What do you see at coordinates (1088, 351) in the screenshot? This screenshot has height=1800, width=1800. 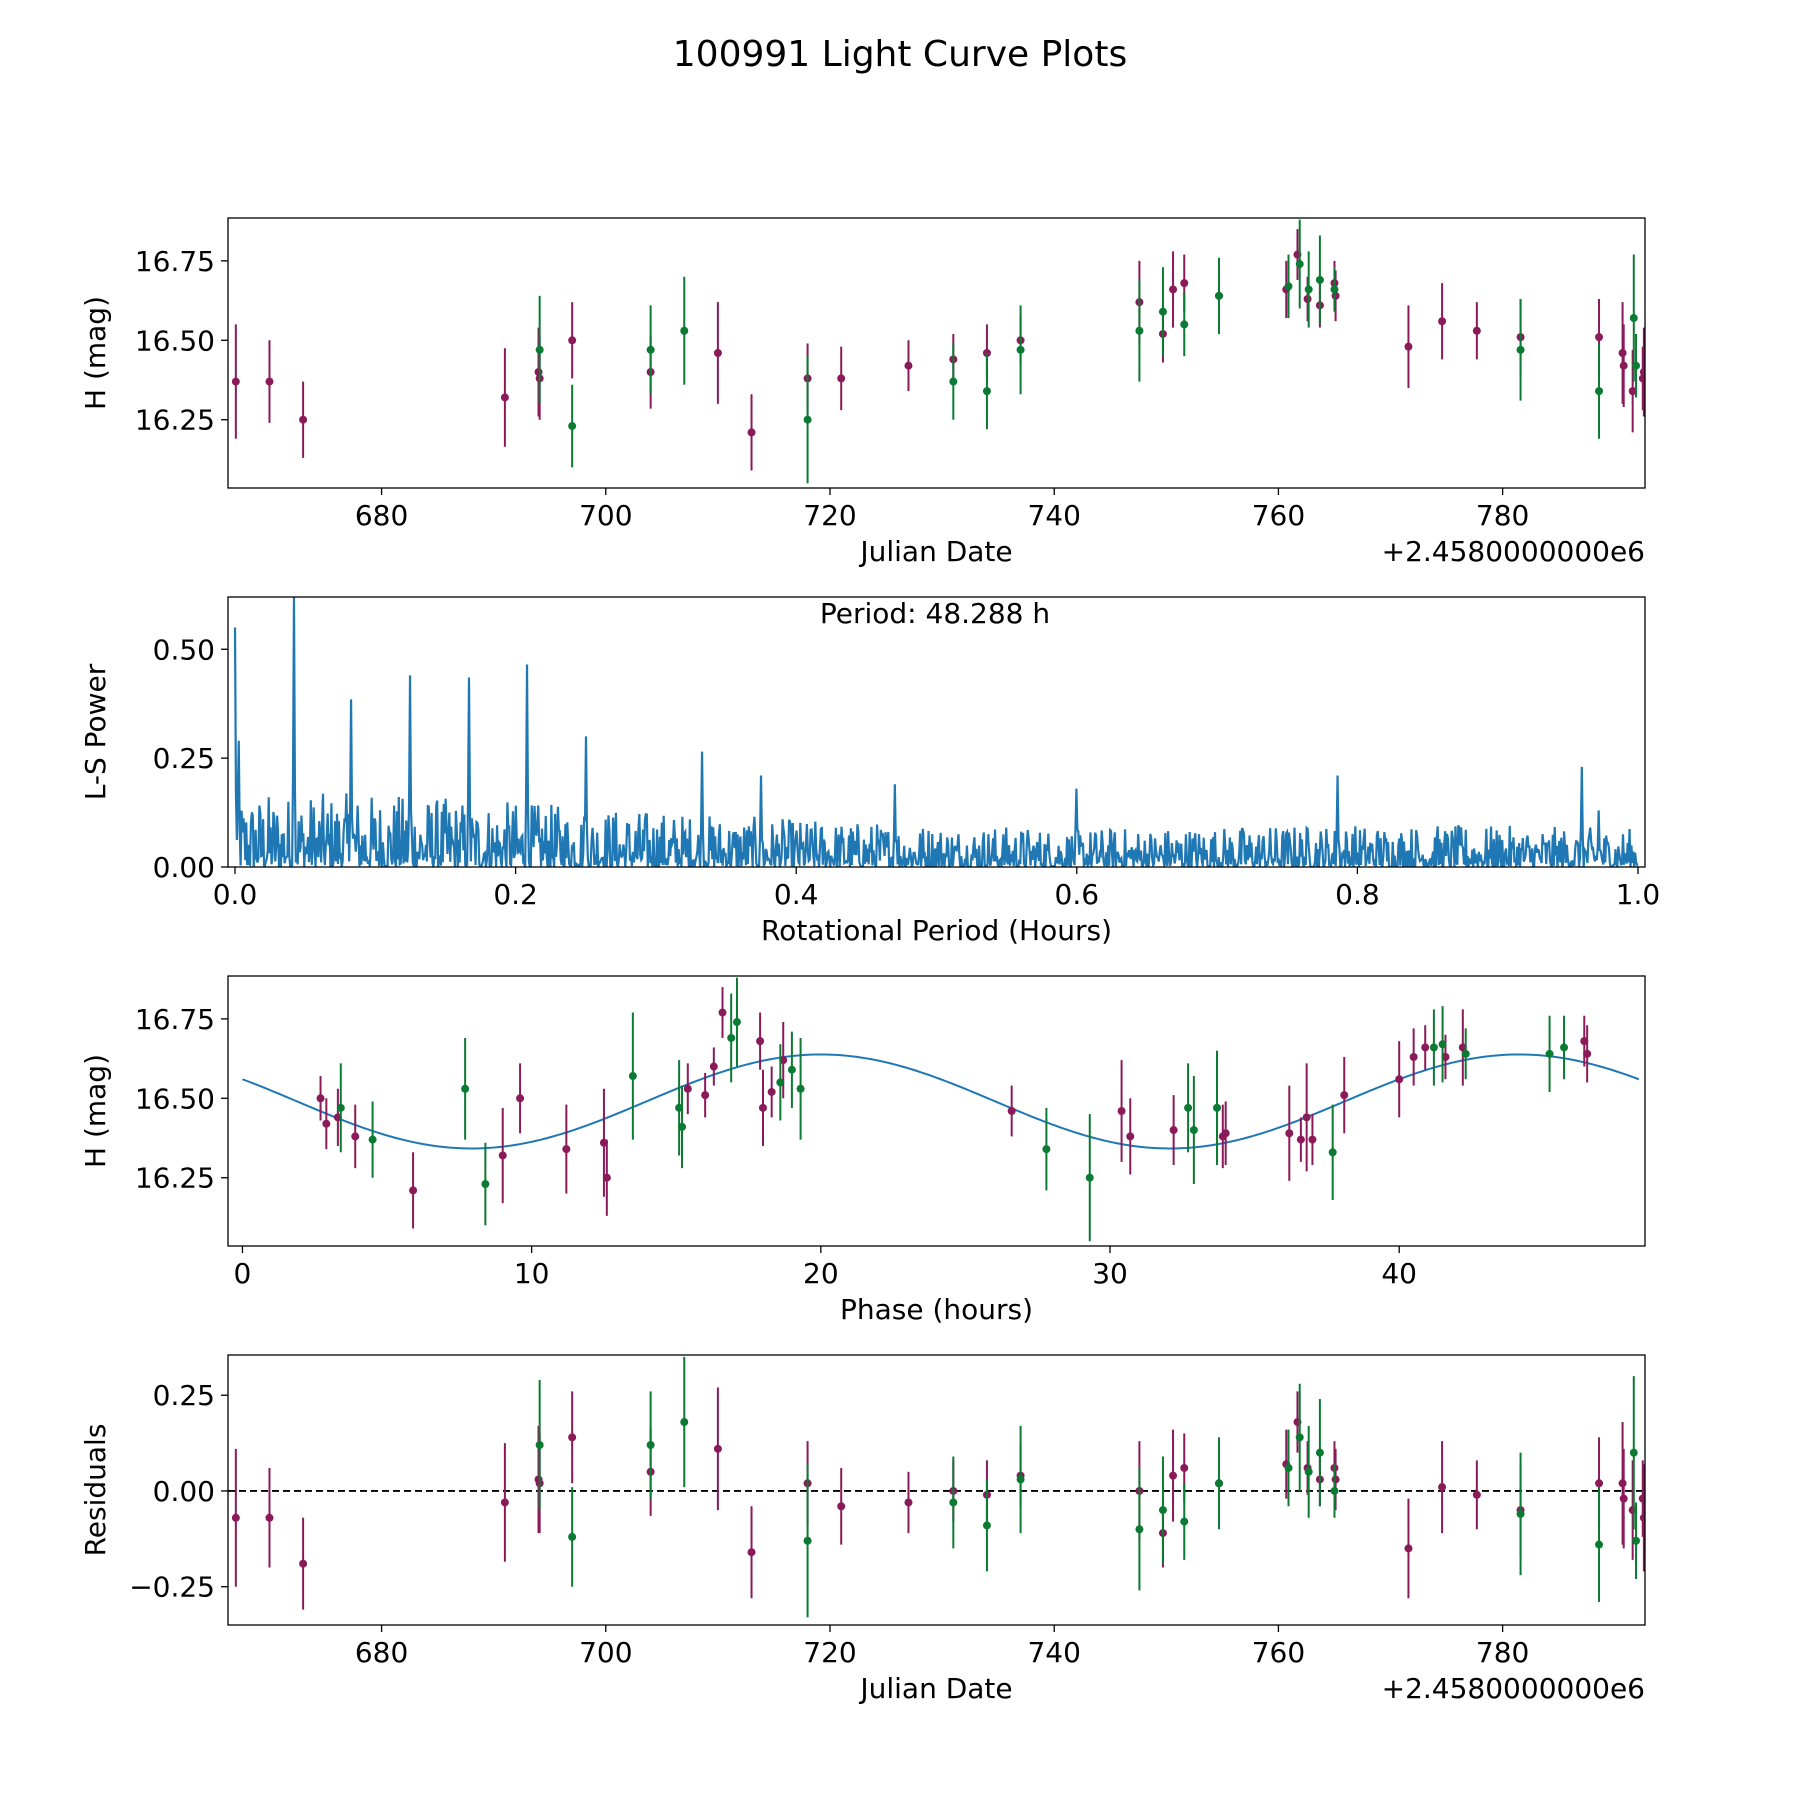 I see `lightcurve-series-green` at bounding box center [1088, 351].